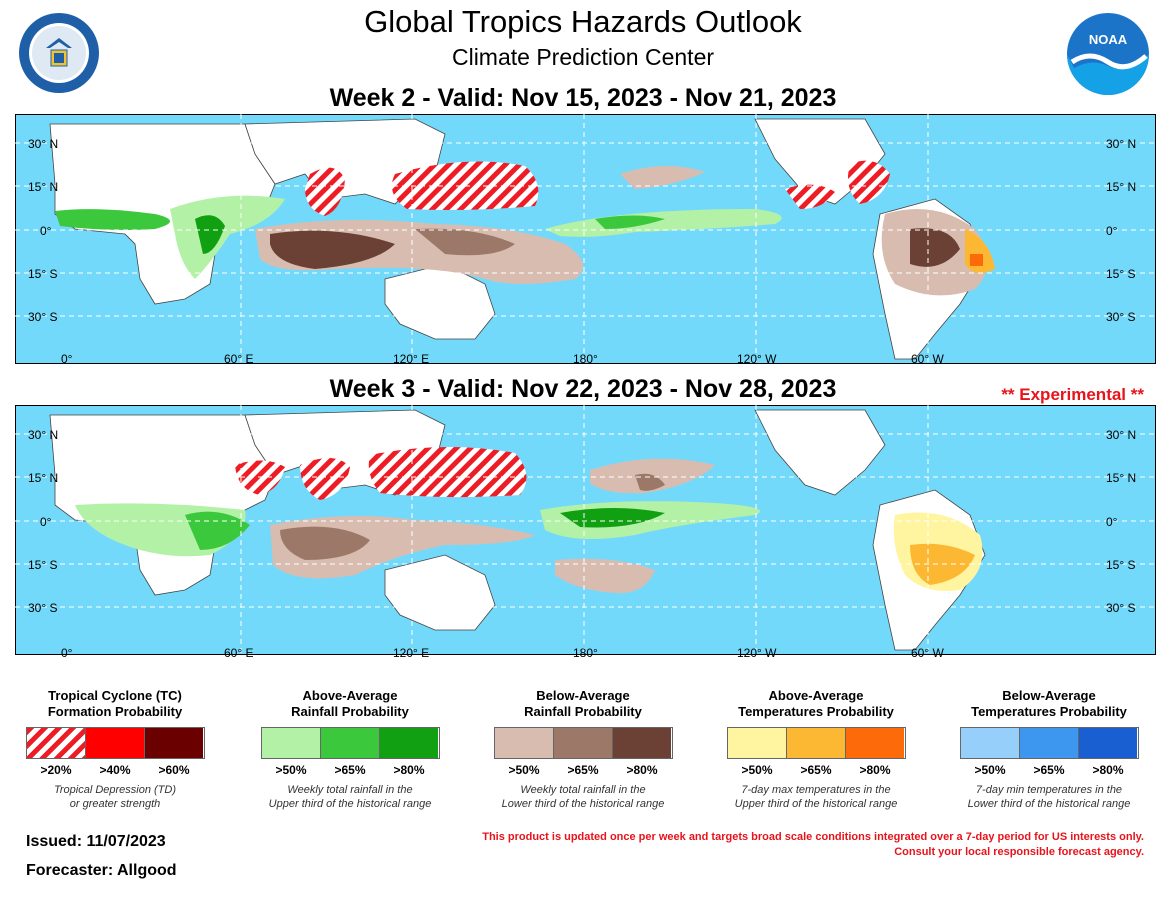  What do you see at coordinates (583, 703) in the screenshot?
I see `legend-title: Below-Average Rainfall Probability` at bounding box center [583, 703].